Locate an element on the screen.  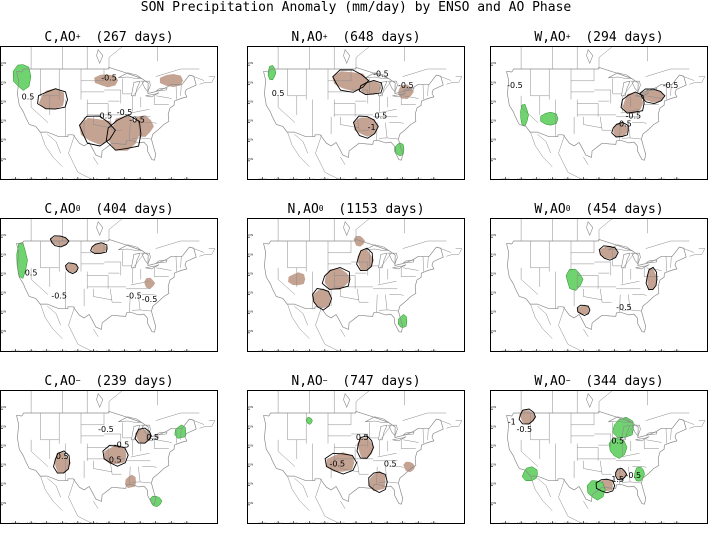
longitude-tick-label: 110W is located at coordinates (62, 351).